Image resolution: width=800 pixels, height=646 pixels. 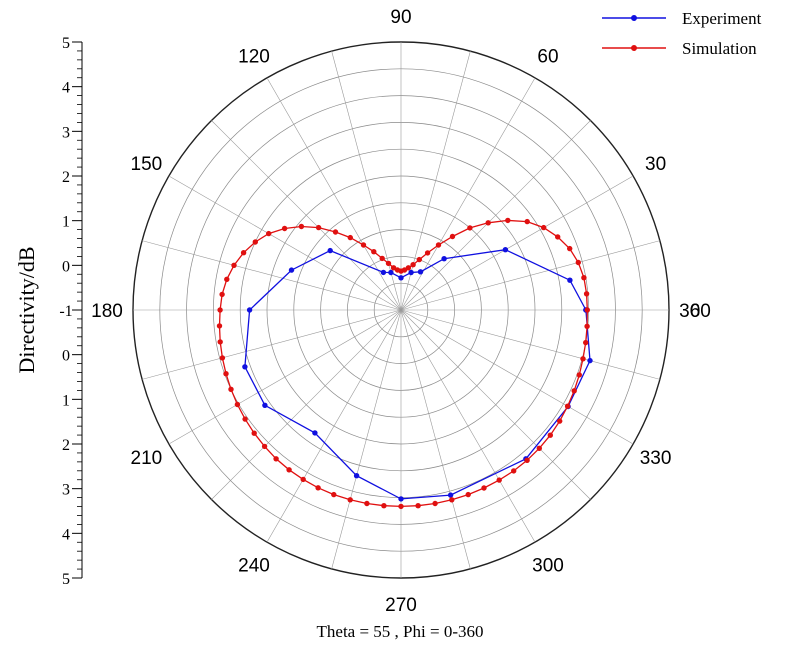 What do you see at coordinates (634, 18) in the screenshot?
I see `legend-marker-experiment` at bounding box center [634, 18].